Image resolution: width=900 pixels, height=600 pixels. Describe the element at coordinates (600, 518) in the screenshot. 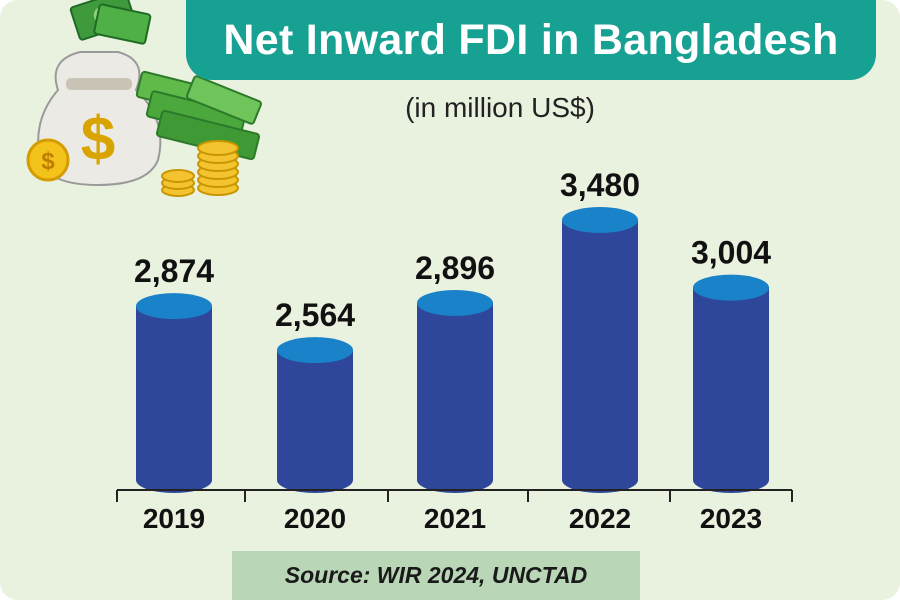

I see `x-tick-label: 2022` at that location.